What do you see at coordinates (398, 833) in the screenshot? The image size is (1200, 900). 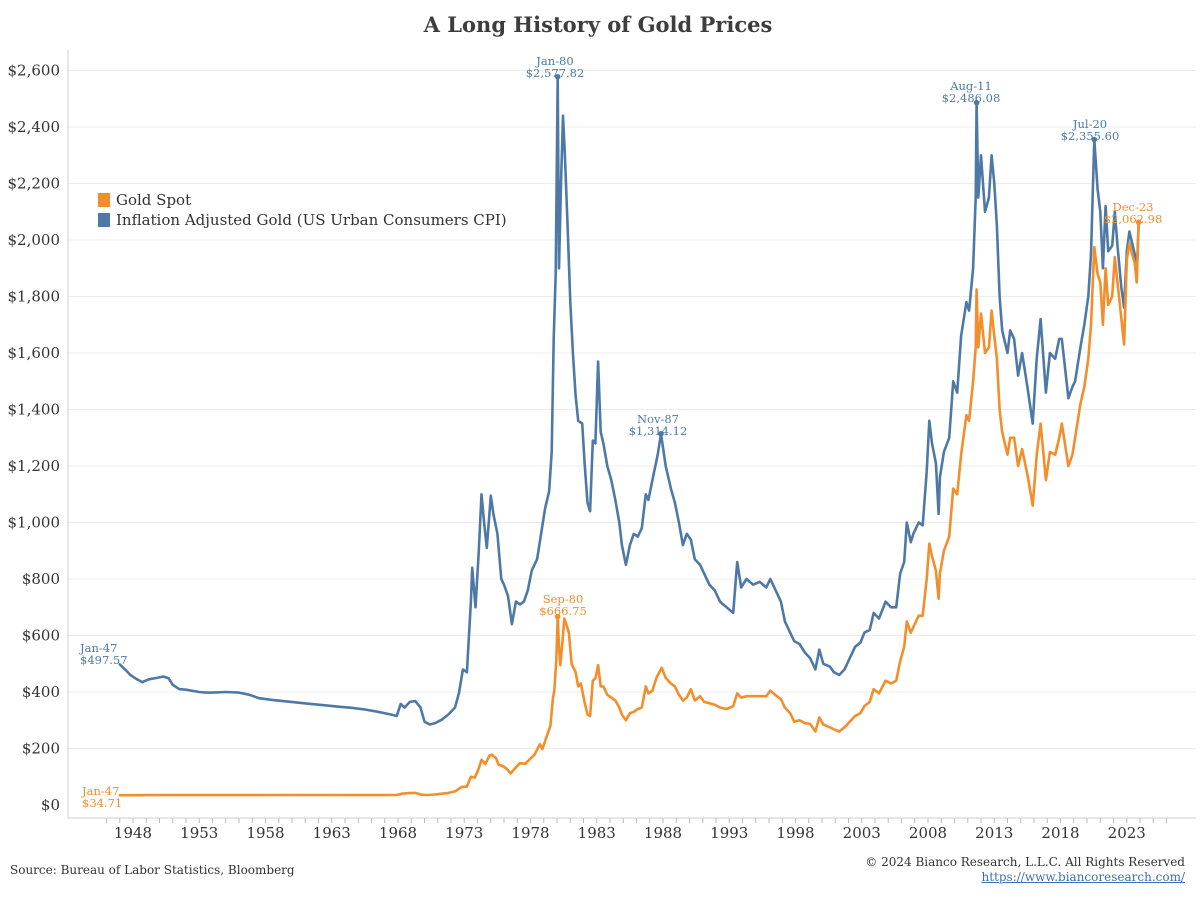 I see `x-tick-label: 1968` at bounding box center [398, 833].